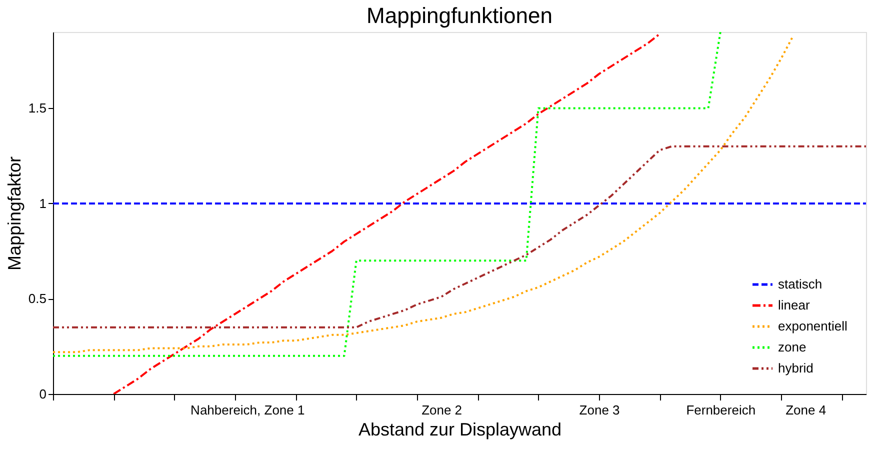 The width and height of the screenshot is (882, 452). What do you see at coordinates (796, 368) in the screenshot?
I see `legend-label: hybrid` at bounding box center [796, 368].